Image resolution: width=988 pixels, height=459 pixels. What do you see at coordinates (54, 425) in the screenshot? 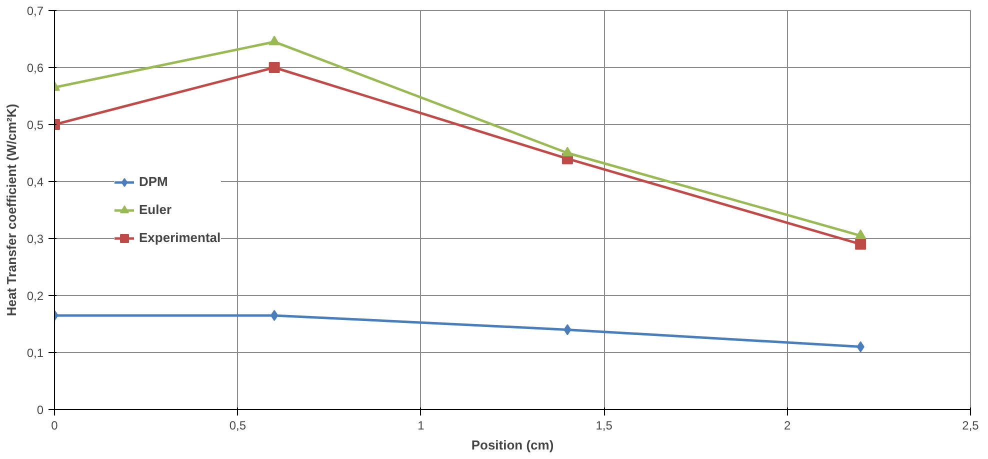
I see `x-tick-label: 0` at bounding box center [54, 425].